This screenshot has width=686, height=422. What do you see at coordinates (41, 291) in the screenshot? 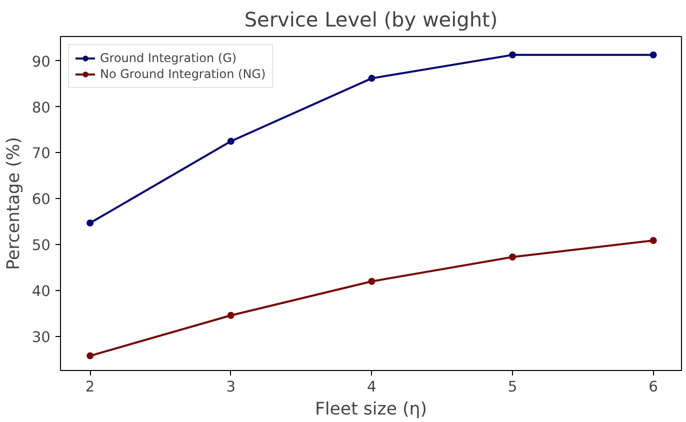
I see `y-tick-label: 40` at bounding box center [41, 291].